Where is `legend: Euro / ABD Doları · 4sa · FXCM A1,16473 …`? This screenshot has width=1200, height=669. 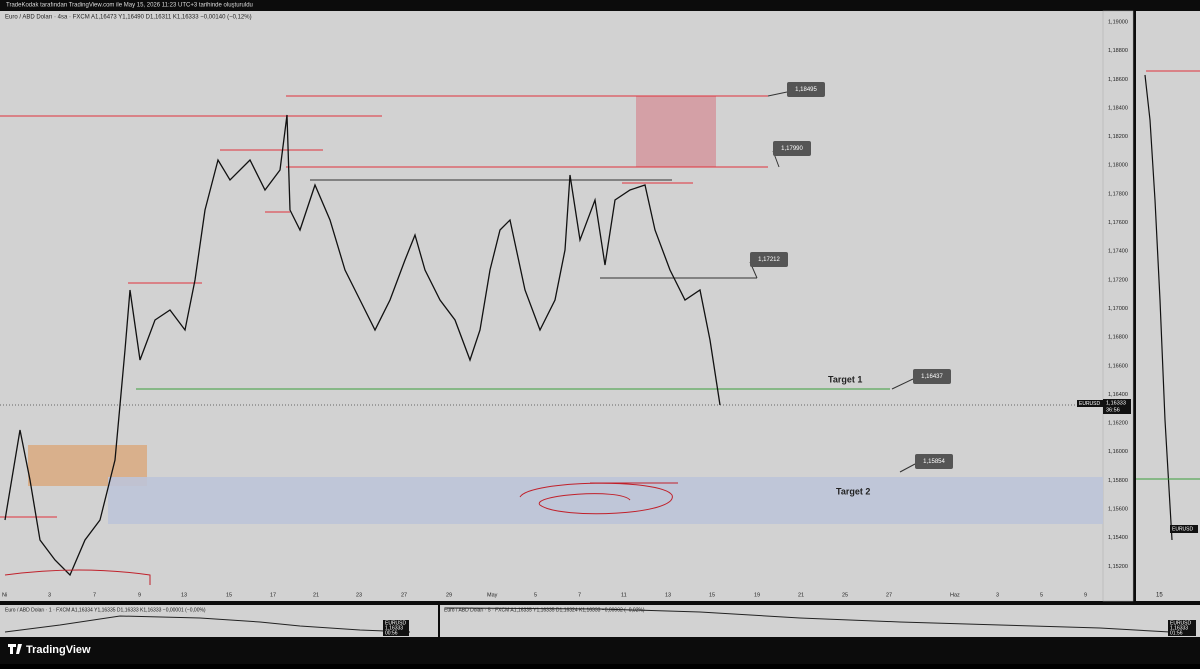 legend: Euro / ABD Doları · 4sa · FXCM A1,16473 … is located at coordinates (128, 18).